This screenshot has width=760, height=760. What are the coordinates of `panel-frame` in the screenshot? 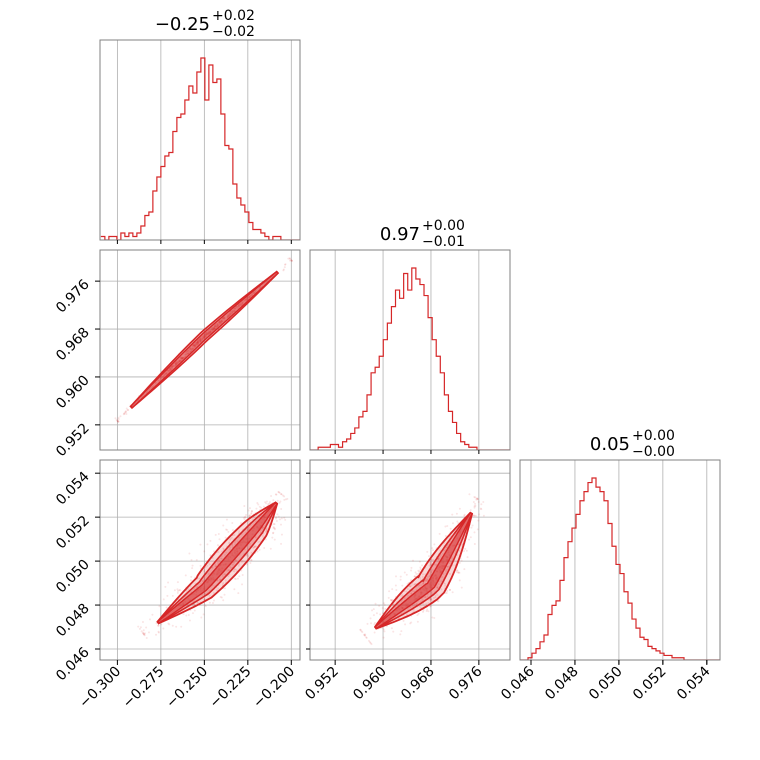 It's located at (200, 560).